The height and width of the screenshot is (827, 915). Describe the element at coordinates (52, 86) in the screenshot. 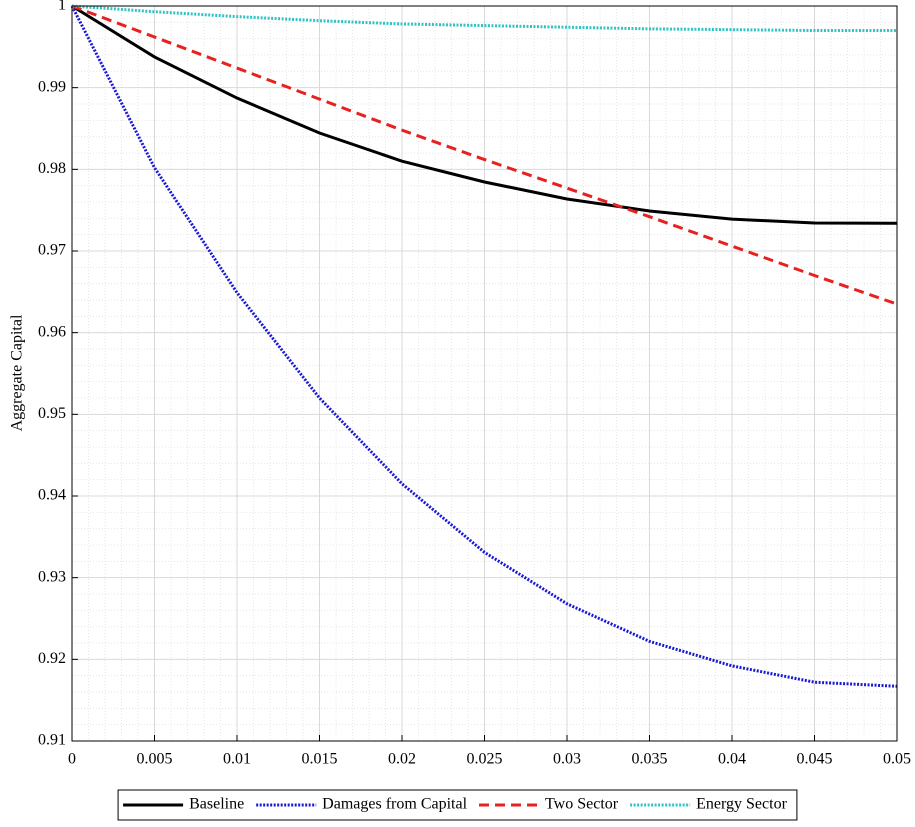

I see `y-tick-label: 0.99` at that location.